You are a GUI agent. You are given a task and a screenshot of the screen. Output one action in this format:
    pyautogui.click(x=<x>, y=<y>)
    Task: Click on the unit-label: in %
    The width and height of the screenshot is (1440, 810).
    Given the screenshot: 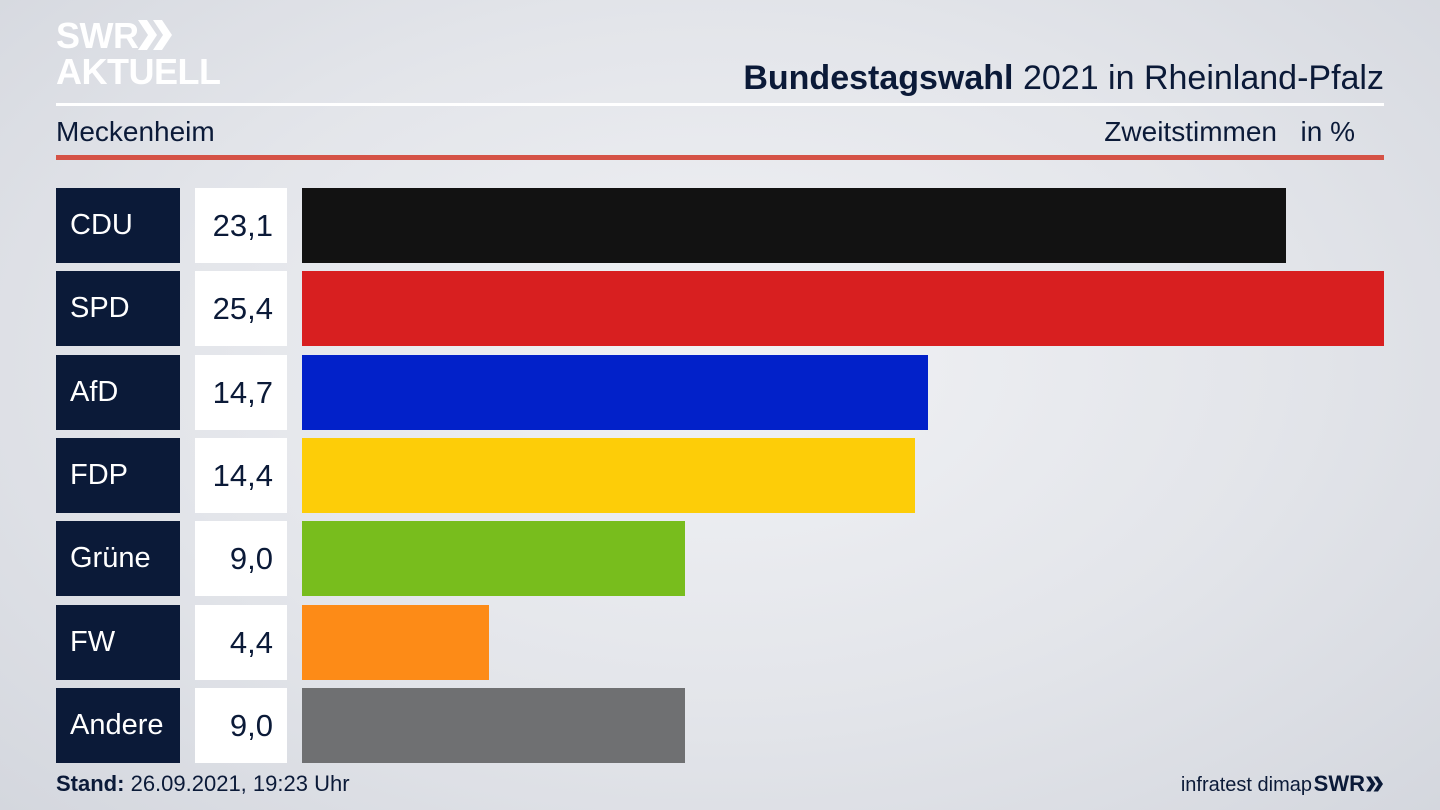 What is the action you would take?
    pyautogui.click(x=1327, y=131)
    